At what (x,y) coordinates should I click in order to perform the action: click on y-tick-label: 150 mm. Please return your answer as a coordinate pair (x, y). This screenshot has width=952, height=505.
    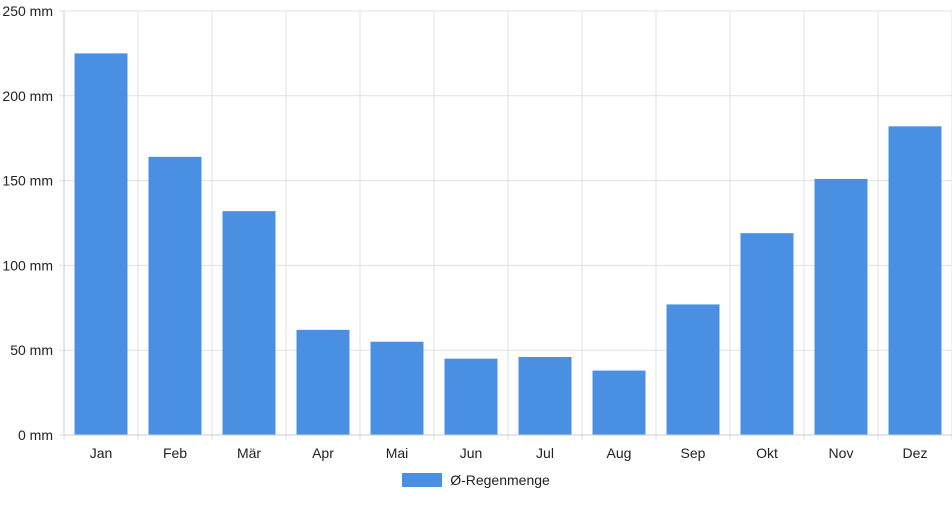
    Looking at the image, I should click on (27, 181).